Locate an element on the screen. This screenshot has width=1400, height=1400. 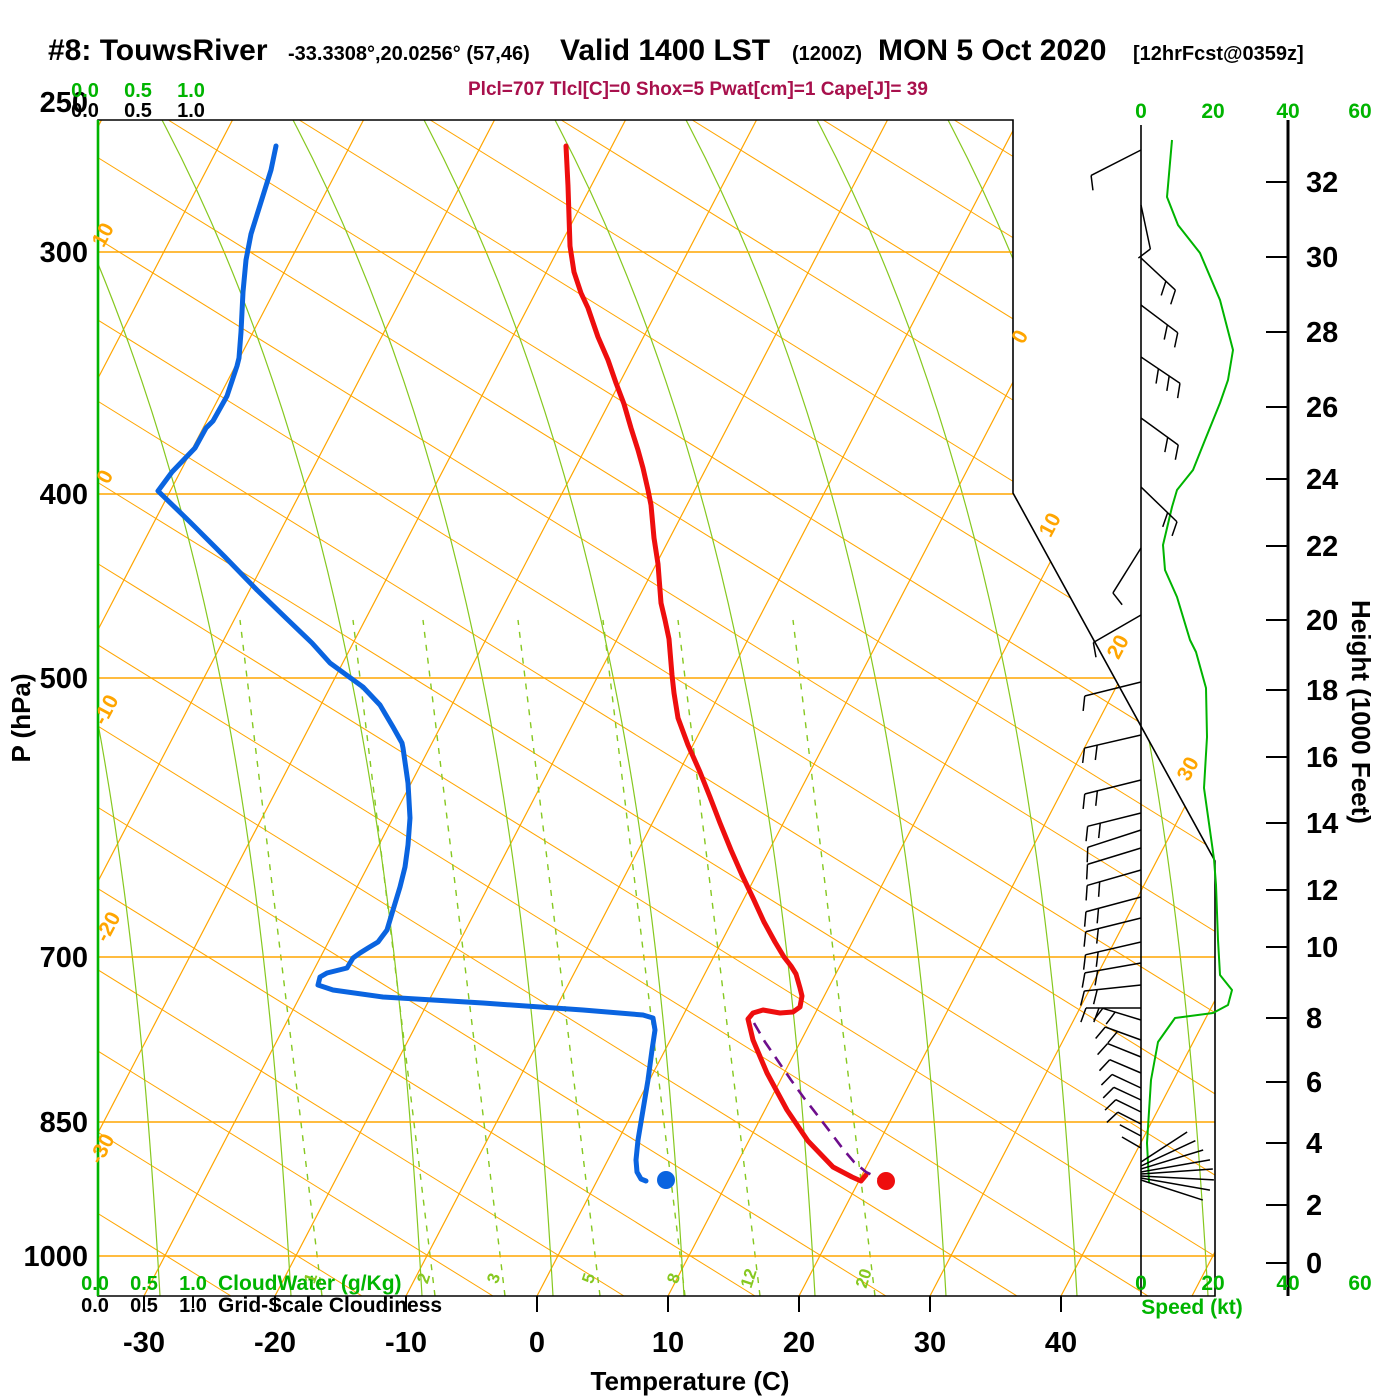
mixing-ratio-label: 12 is located at coordinates (749, 1278).